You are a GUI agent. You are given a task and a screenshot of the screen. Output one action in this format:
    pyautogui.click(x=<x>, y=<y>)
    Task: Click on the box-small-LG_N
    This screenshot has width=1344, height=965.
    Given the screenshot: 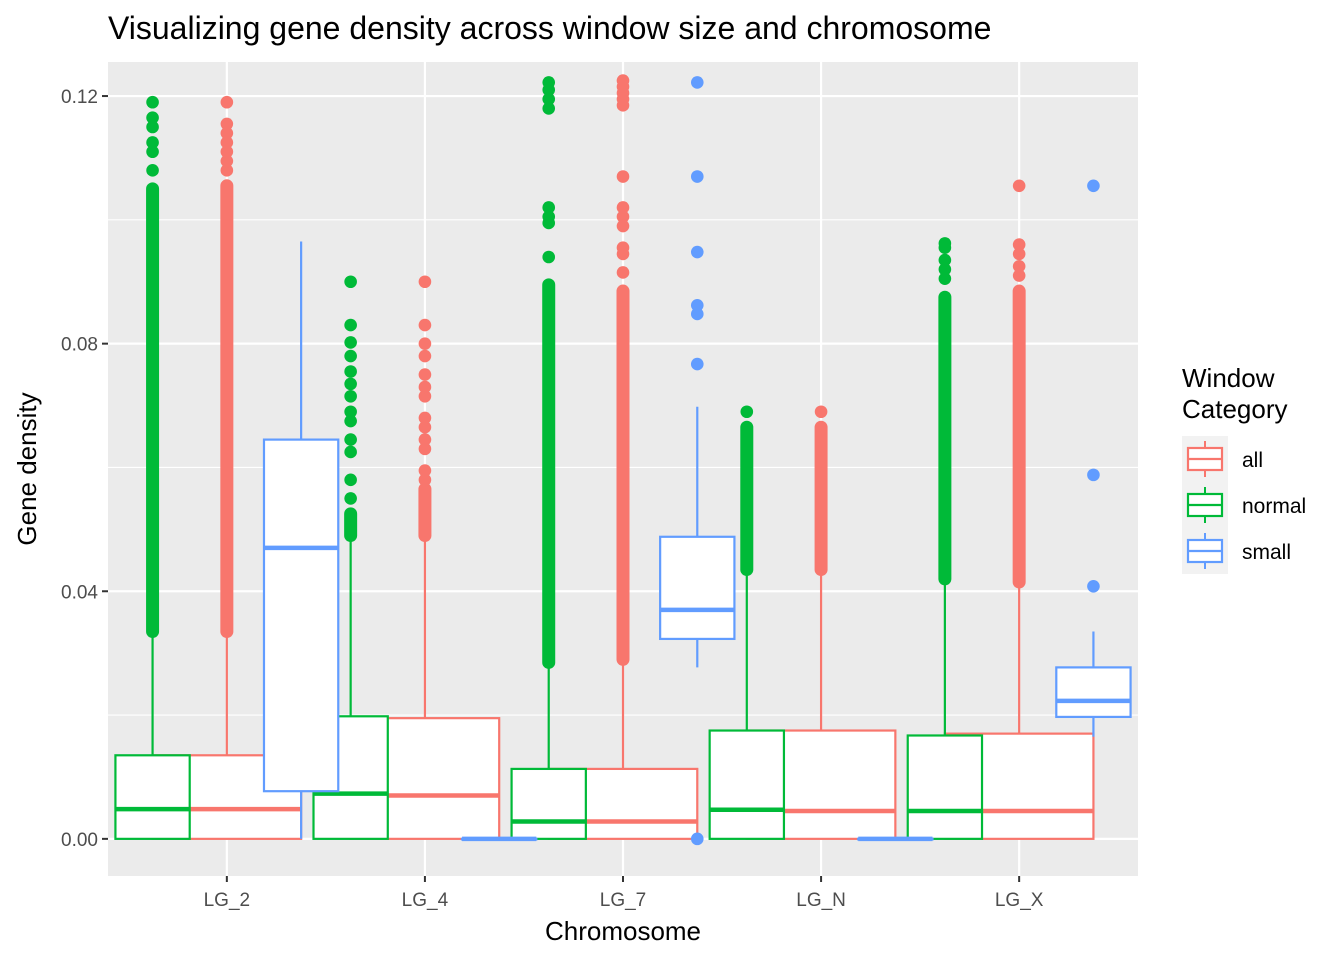 What is the action you would take?
    pyautogui.click(x=895, y=839)
    